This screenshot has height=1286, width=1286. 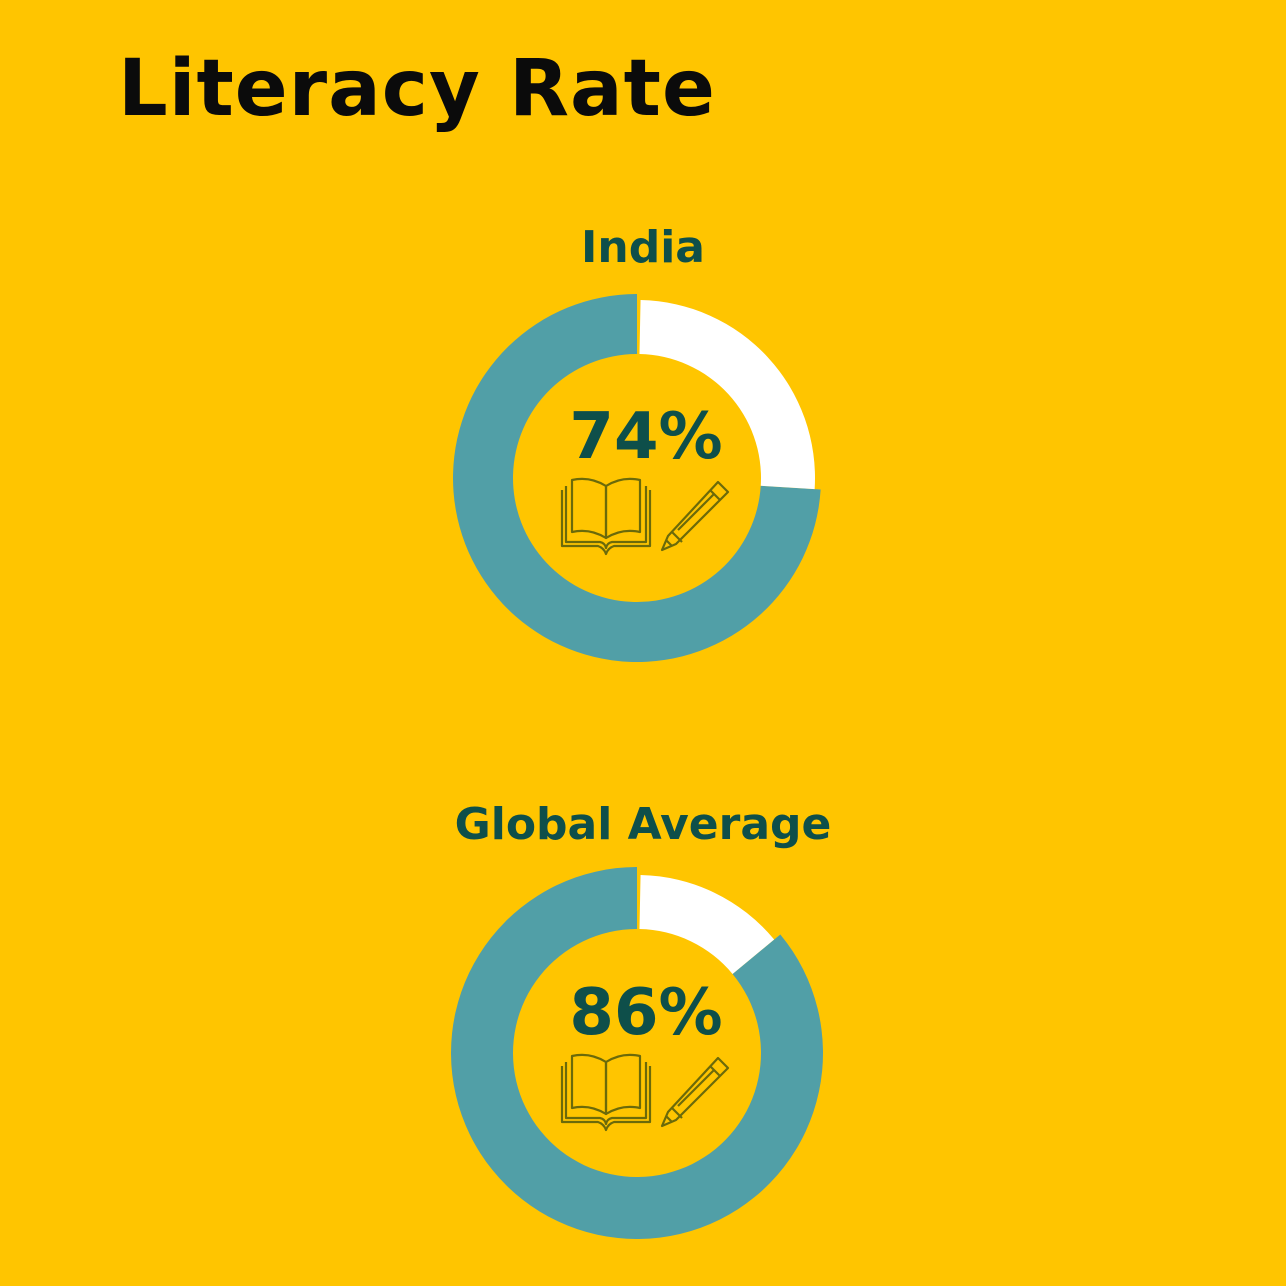 I want to click on chart-title-global-average: Global Average, so click(x=643, y=824).